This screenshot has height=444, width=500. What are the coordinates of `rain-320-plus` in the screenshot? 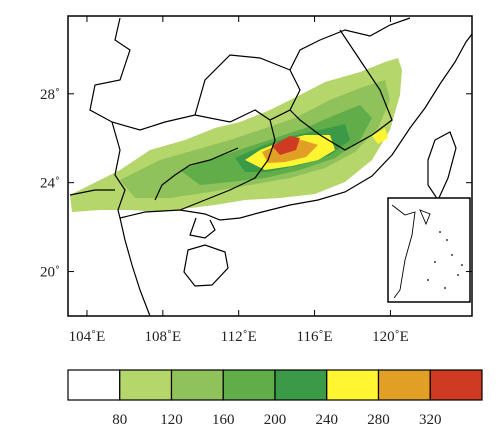 It's located at (286, 145).